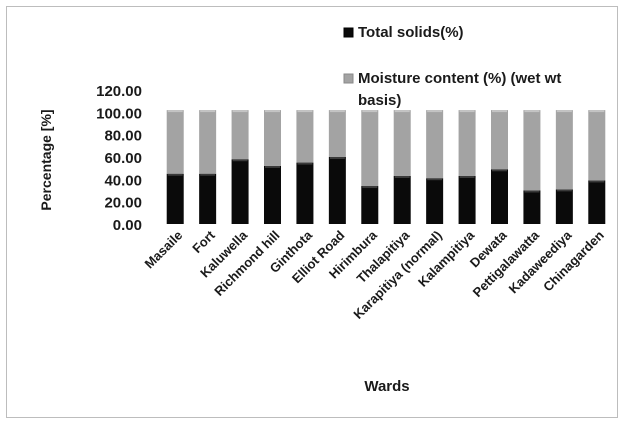 The image size is (627, 426). Describe the element at coordinates (46, 159) in the screenshot. I see `y-axis-label: Percentage [%]` at that location.